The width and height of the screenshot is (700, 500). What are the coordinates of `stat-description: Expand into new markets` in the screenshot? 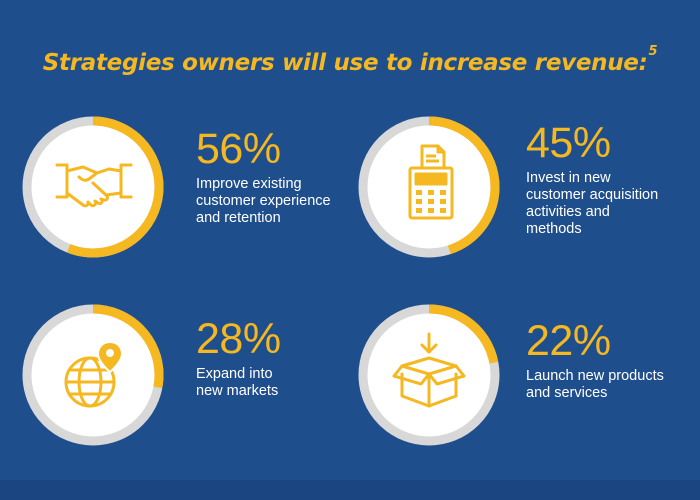 It's located at (237, 382).